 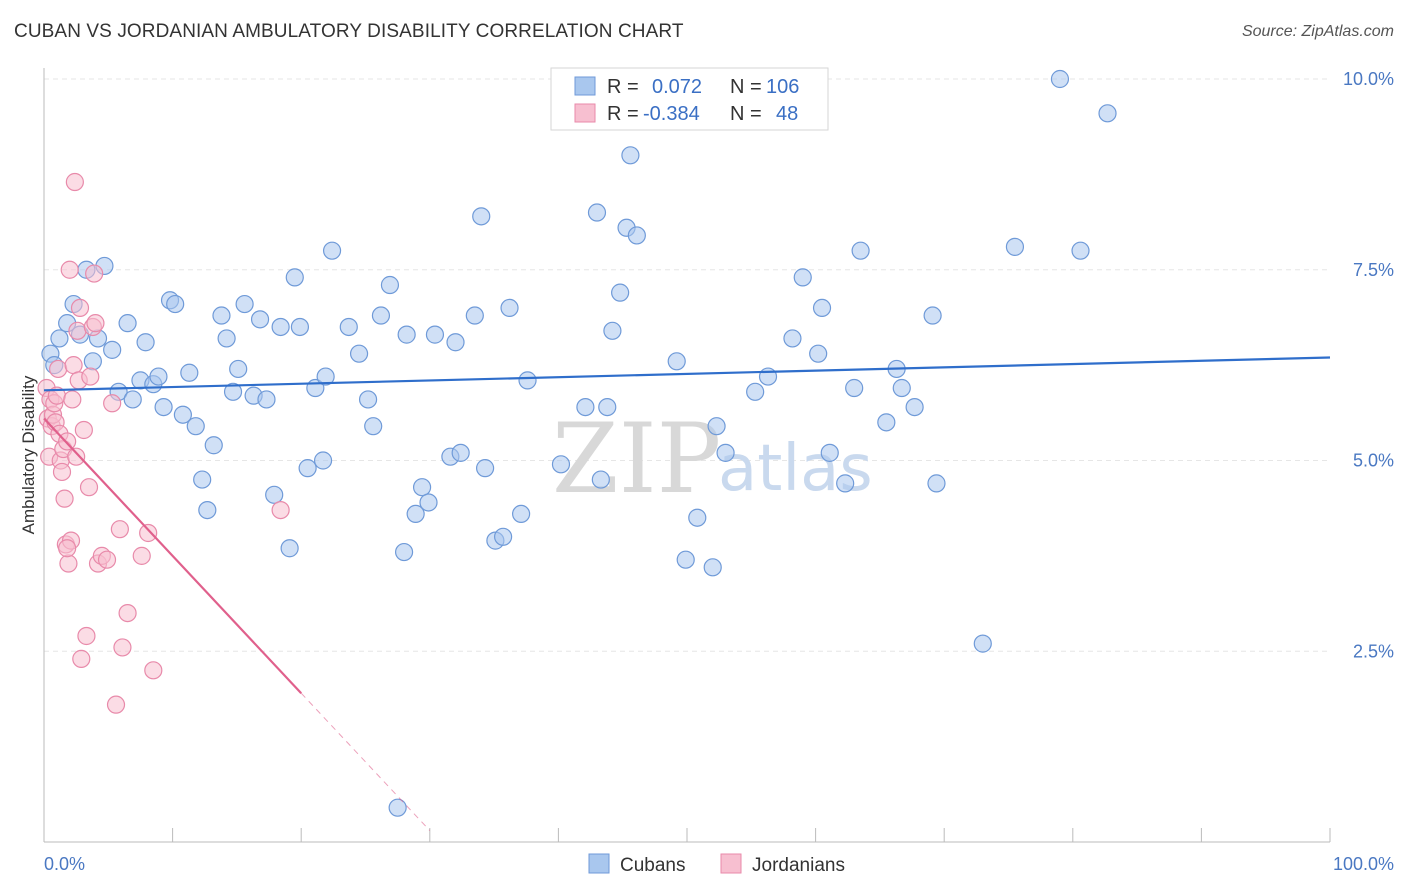 What do you see at coordinates (1373, 270) in the screenshot?
I see `y-tick-label: 7.5%` at bounding box center [1373, 270].